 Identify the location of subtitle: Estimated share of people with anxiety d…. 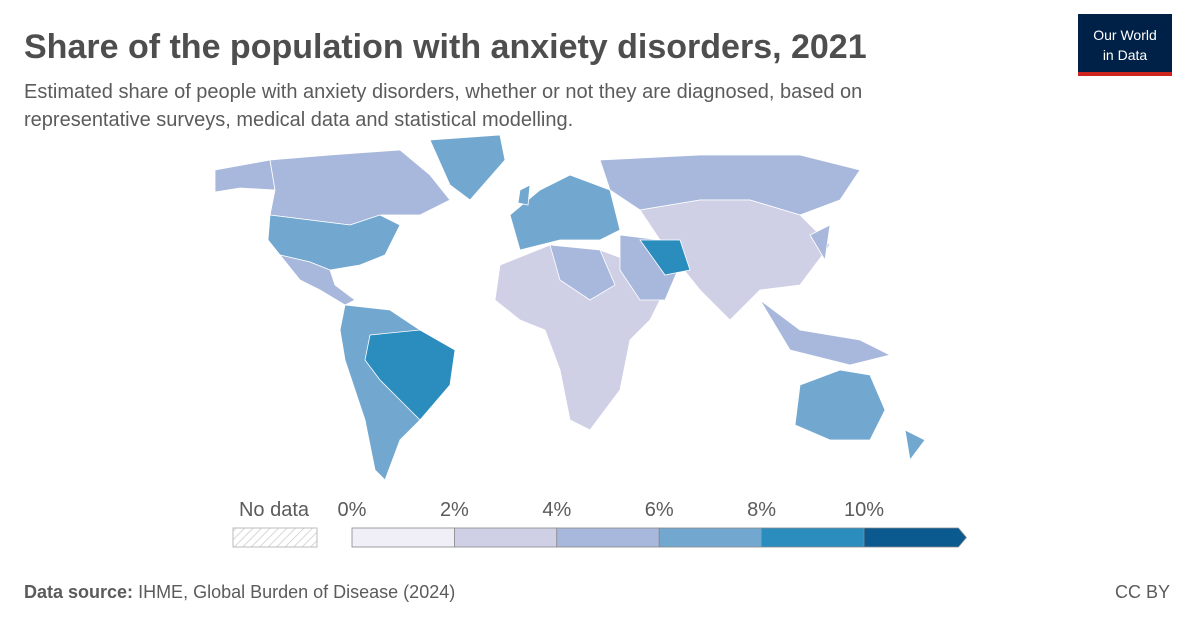
(443, 92).